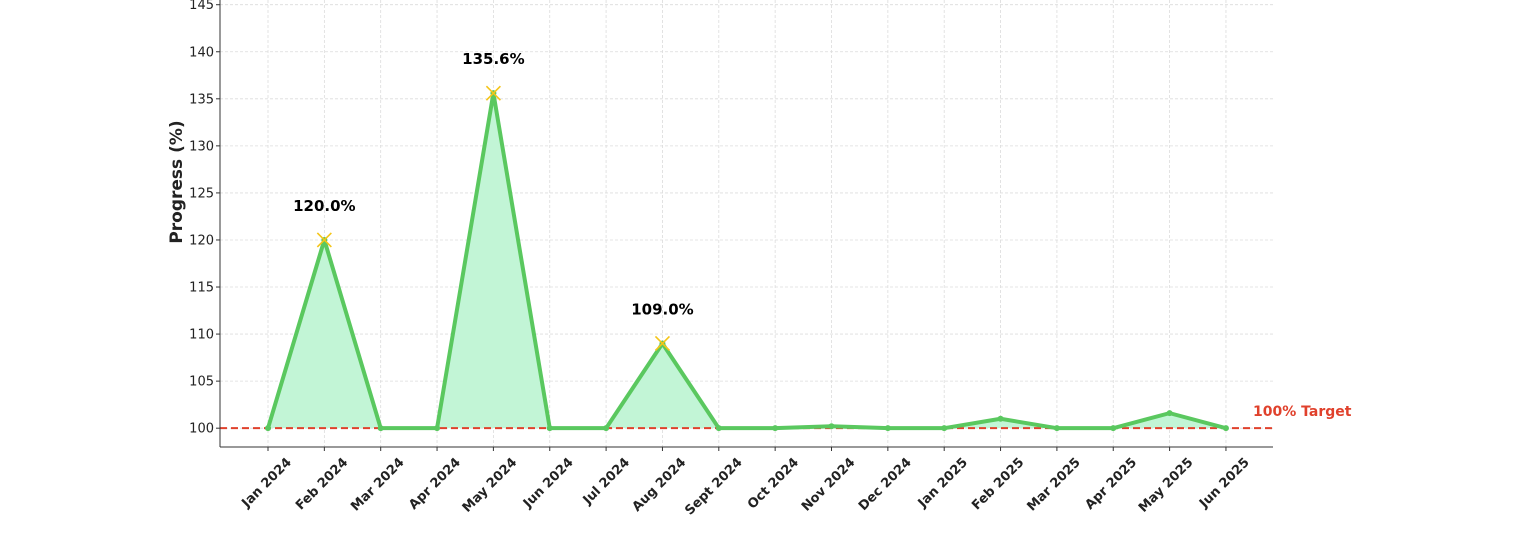 The image size is (1526, 534). Describe the element at coordinates (1166, 485) in the screenshot. I see `x-tick-label: May 2025` at that location.